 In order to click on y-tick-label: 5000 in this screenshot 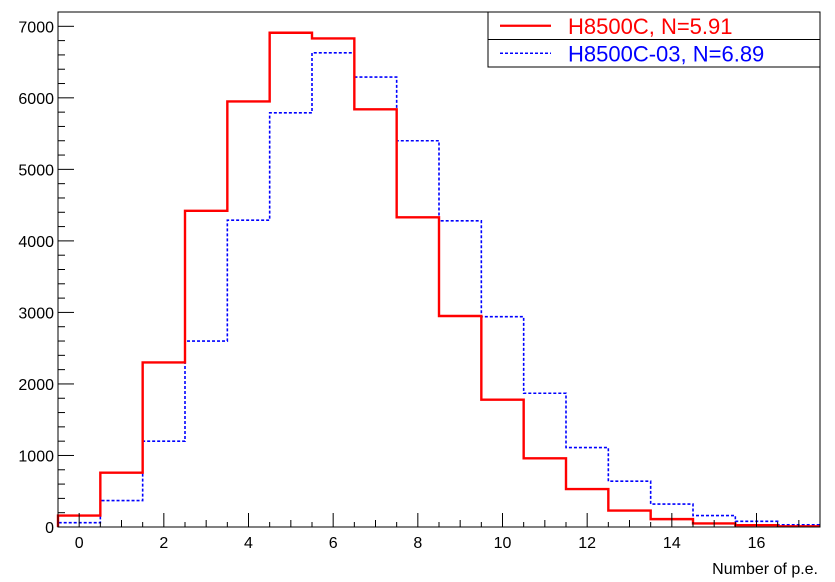, I will do `click(36, 170)`.